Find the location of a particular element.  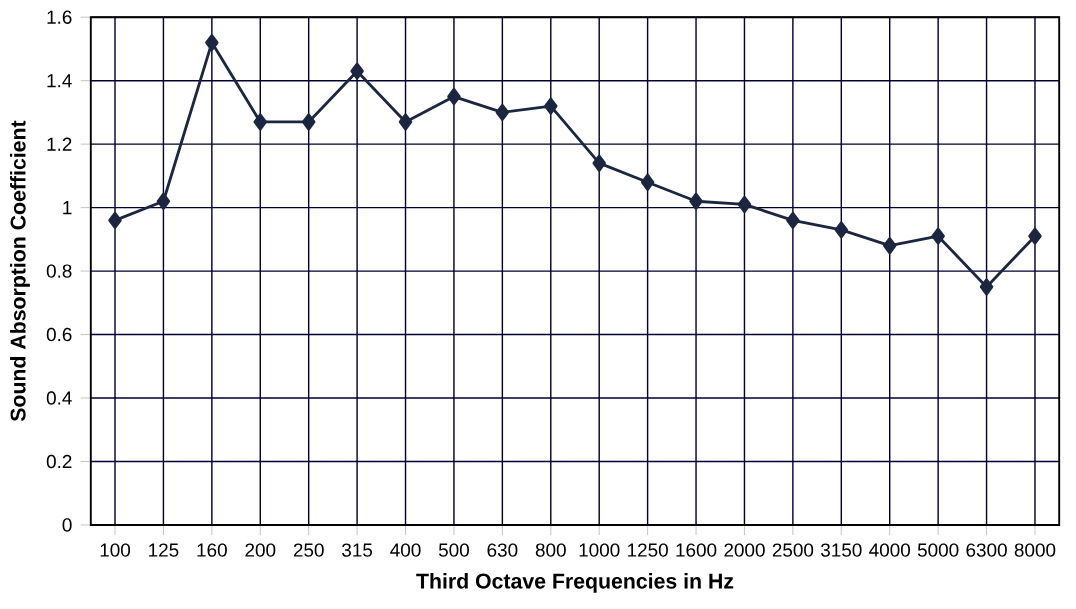

x-tick-label: 2000 is located at coordinates (744, 550).